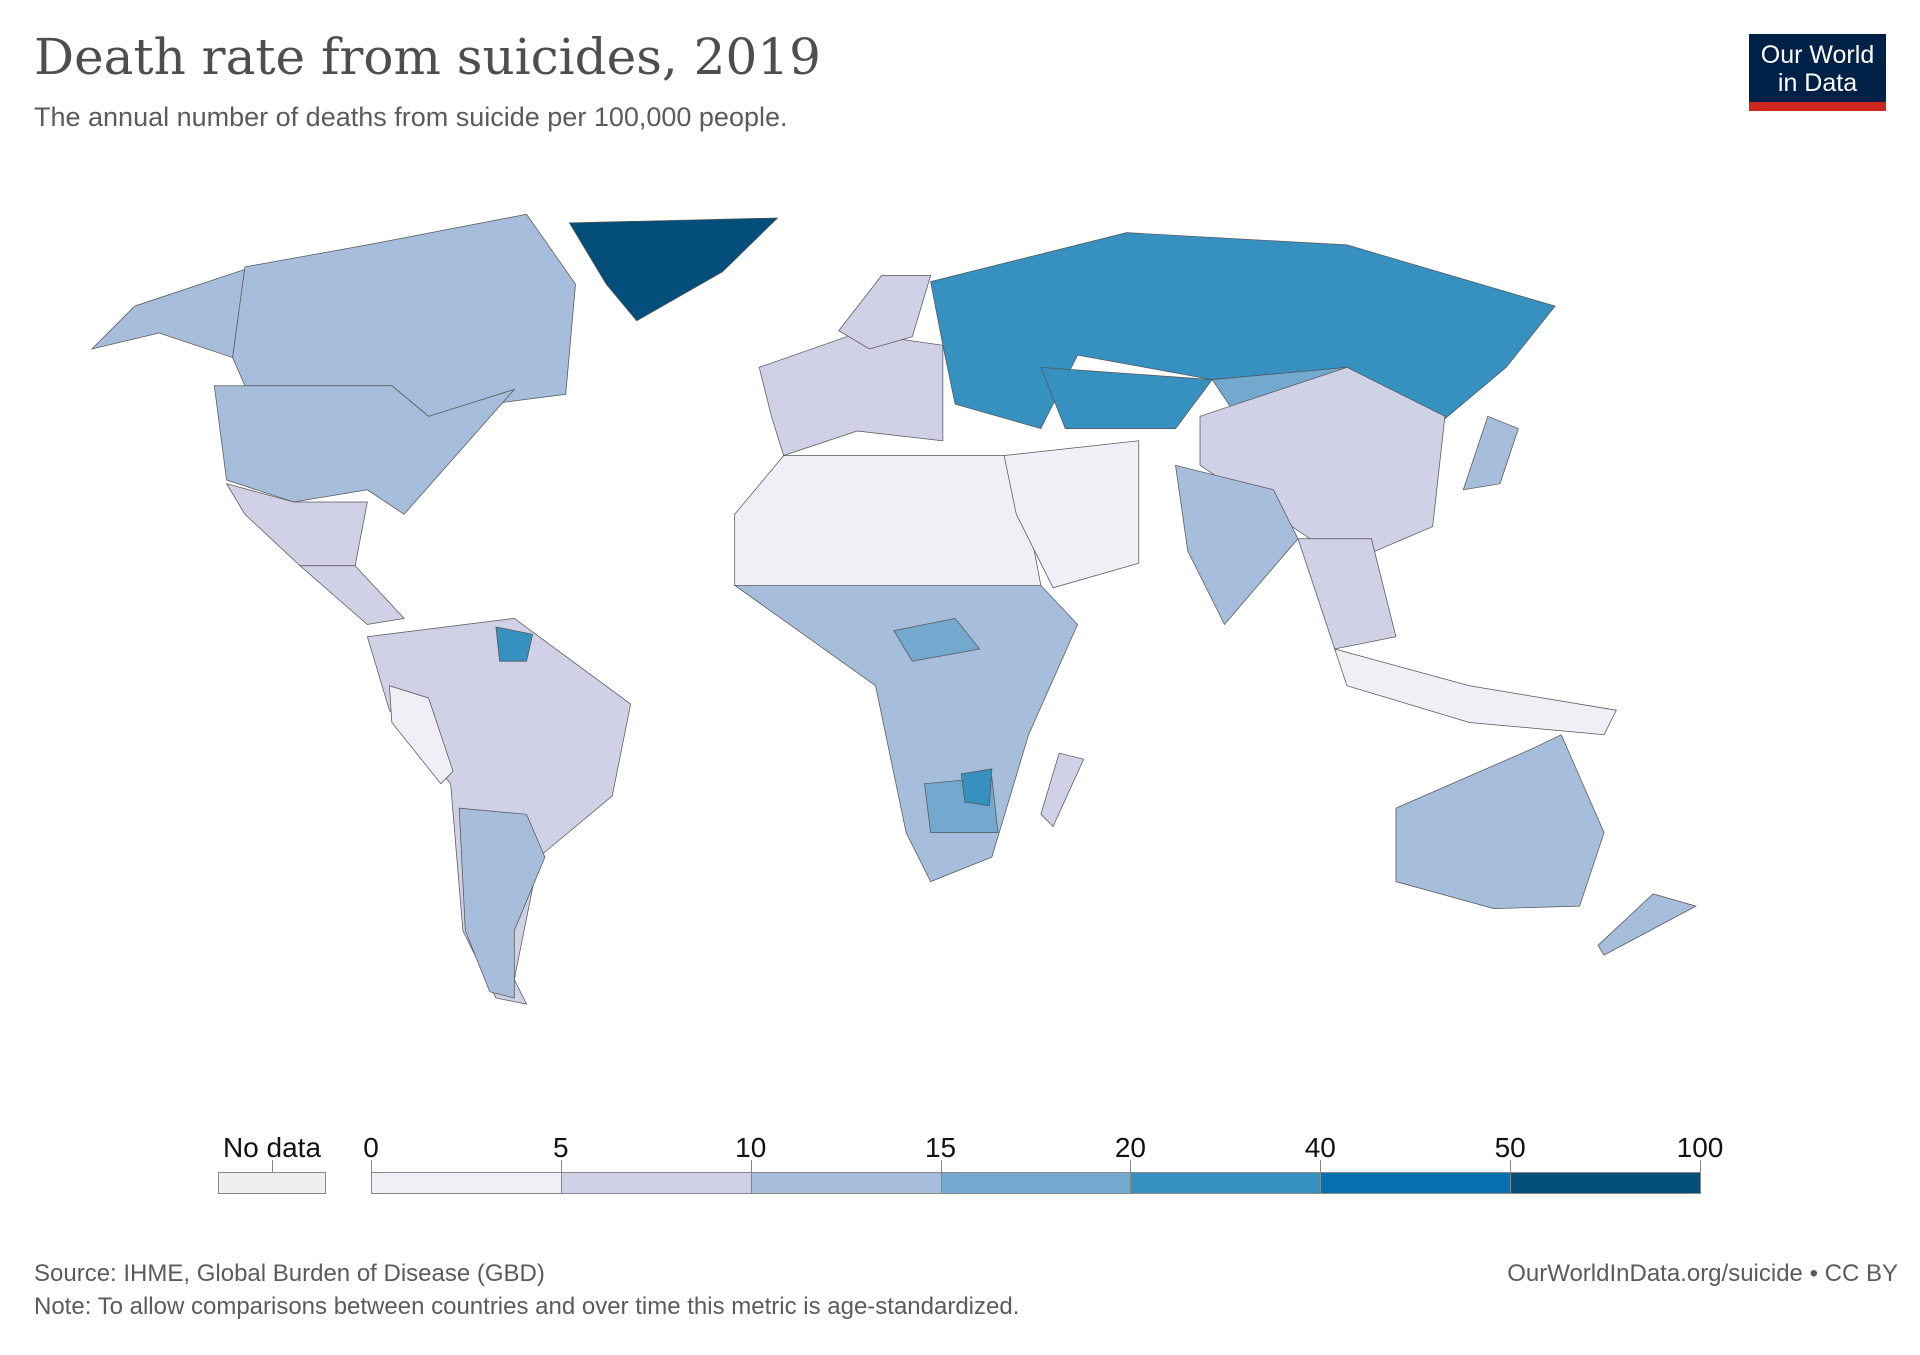 This screenshot has width=1920, height=1355. What do you see at coordinates (1700, 1147) in the screenshot?
I see `legend-break-label: 100` at bounding box center [1700, 1147].